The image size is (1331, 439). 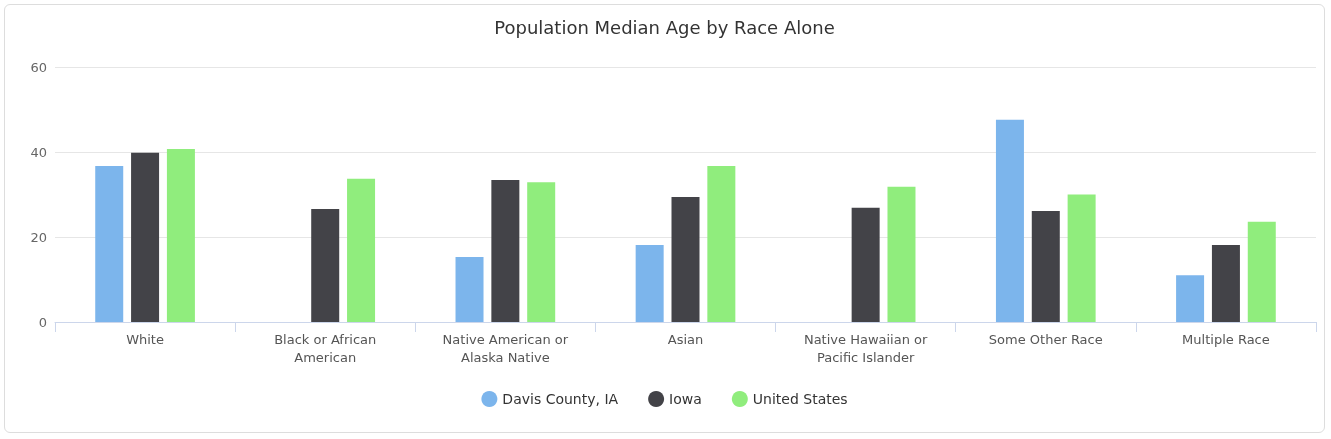 What do you see at coordinates (38, 67) in the screenshot?
I see `y-tick-label: 60` at bounding box center [38, 67].